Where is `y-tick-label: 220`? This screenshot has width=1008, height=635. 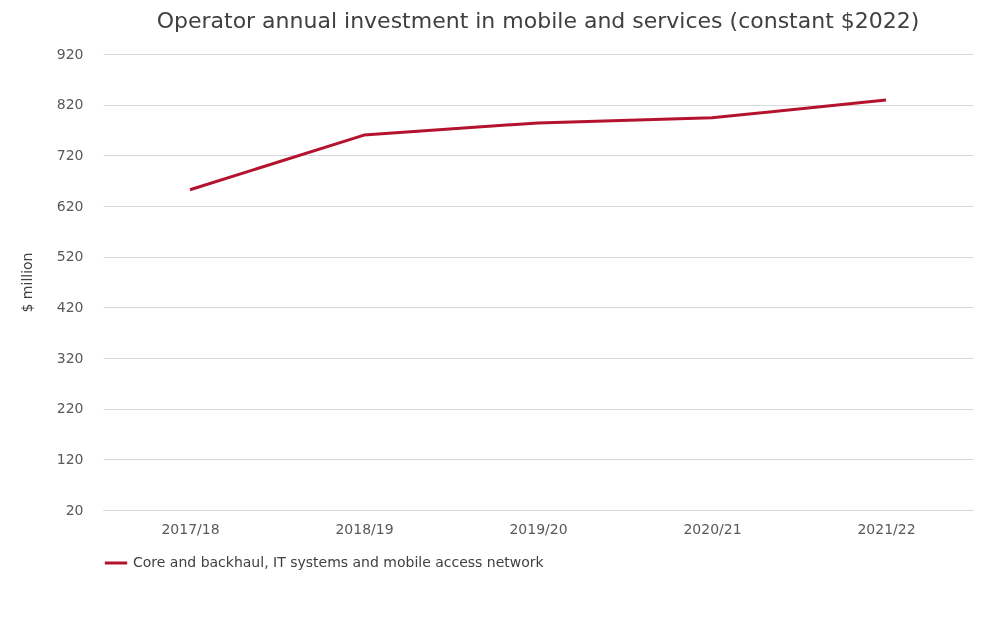
y-tick-label: 220 is located at coordinates (70, 408).